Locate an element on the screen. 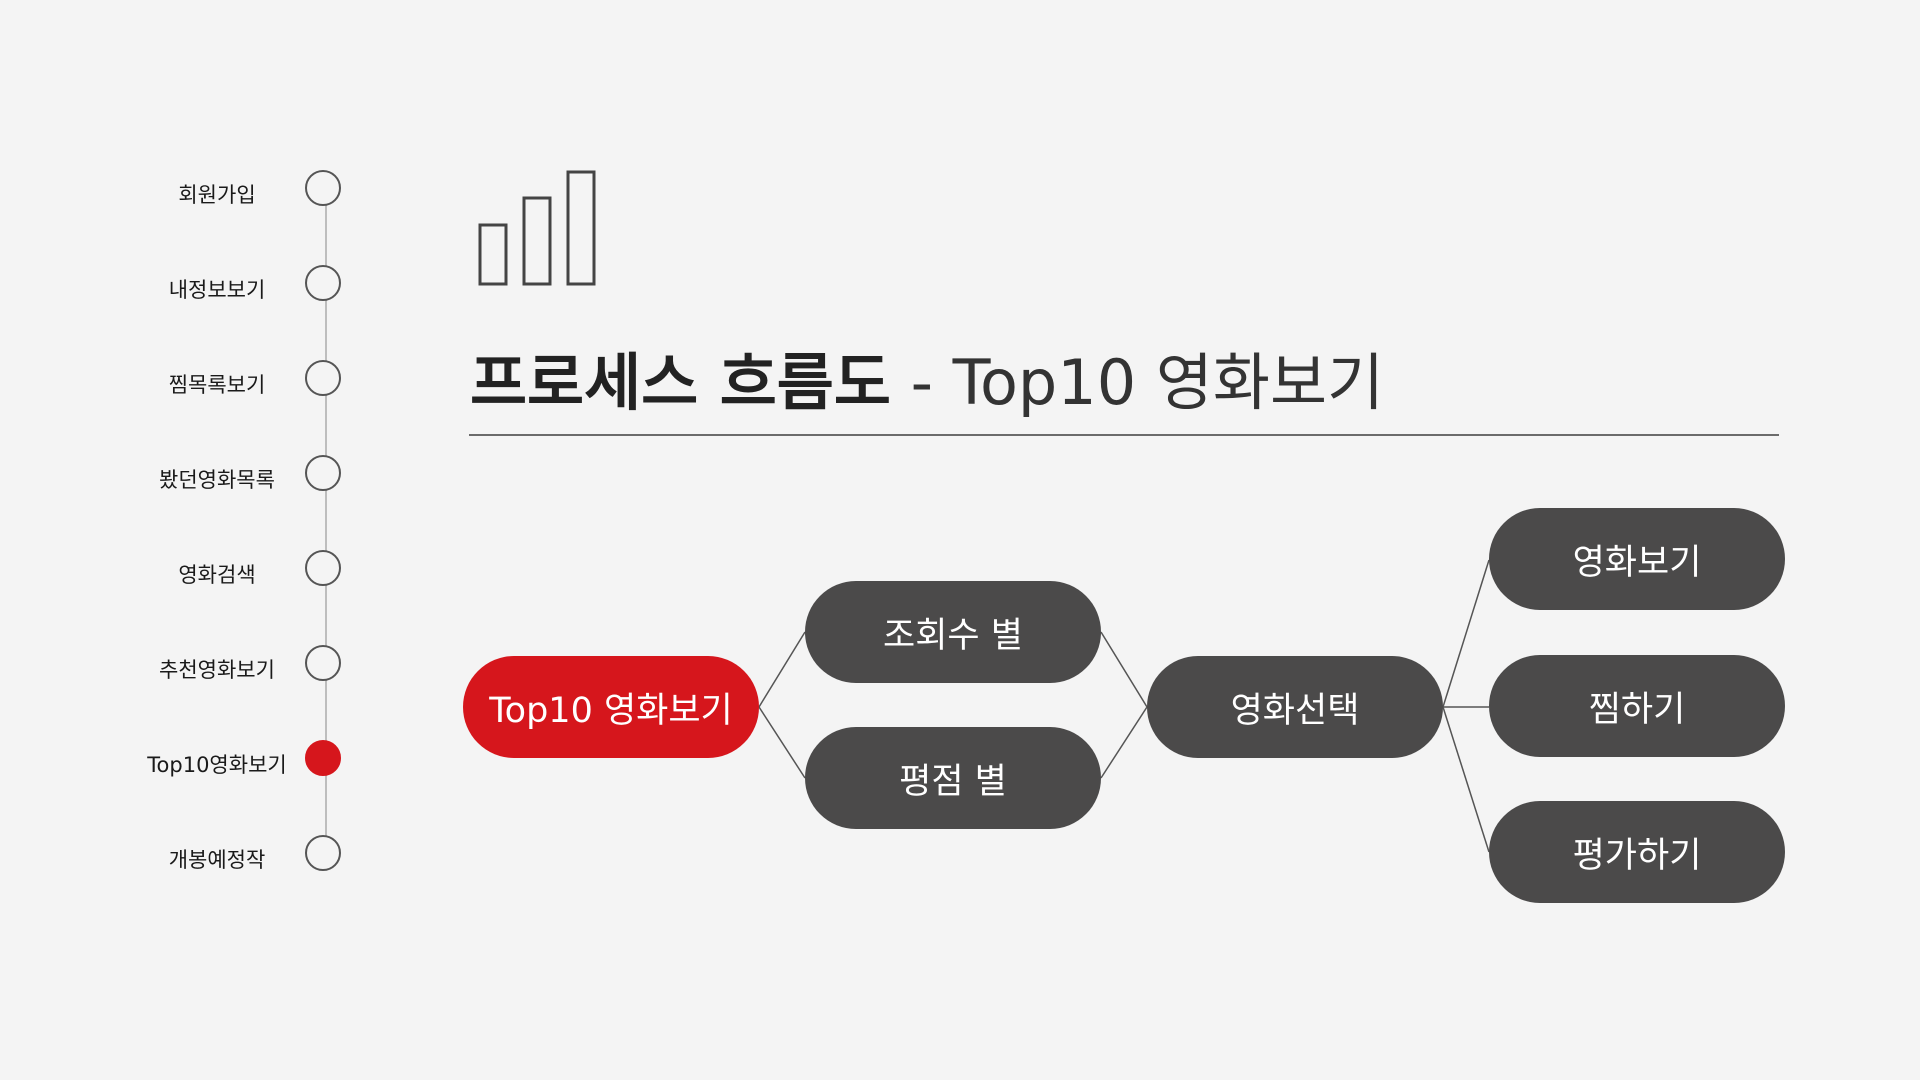 Image resolution: width=1920 pixels, height=1080 pixels. timeline-line is located at coordinates (326, 520).